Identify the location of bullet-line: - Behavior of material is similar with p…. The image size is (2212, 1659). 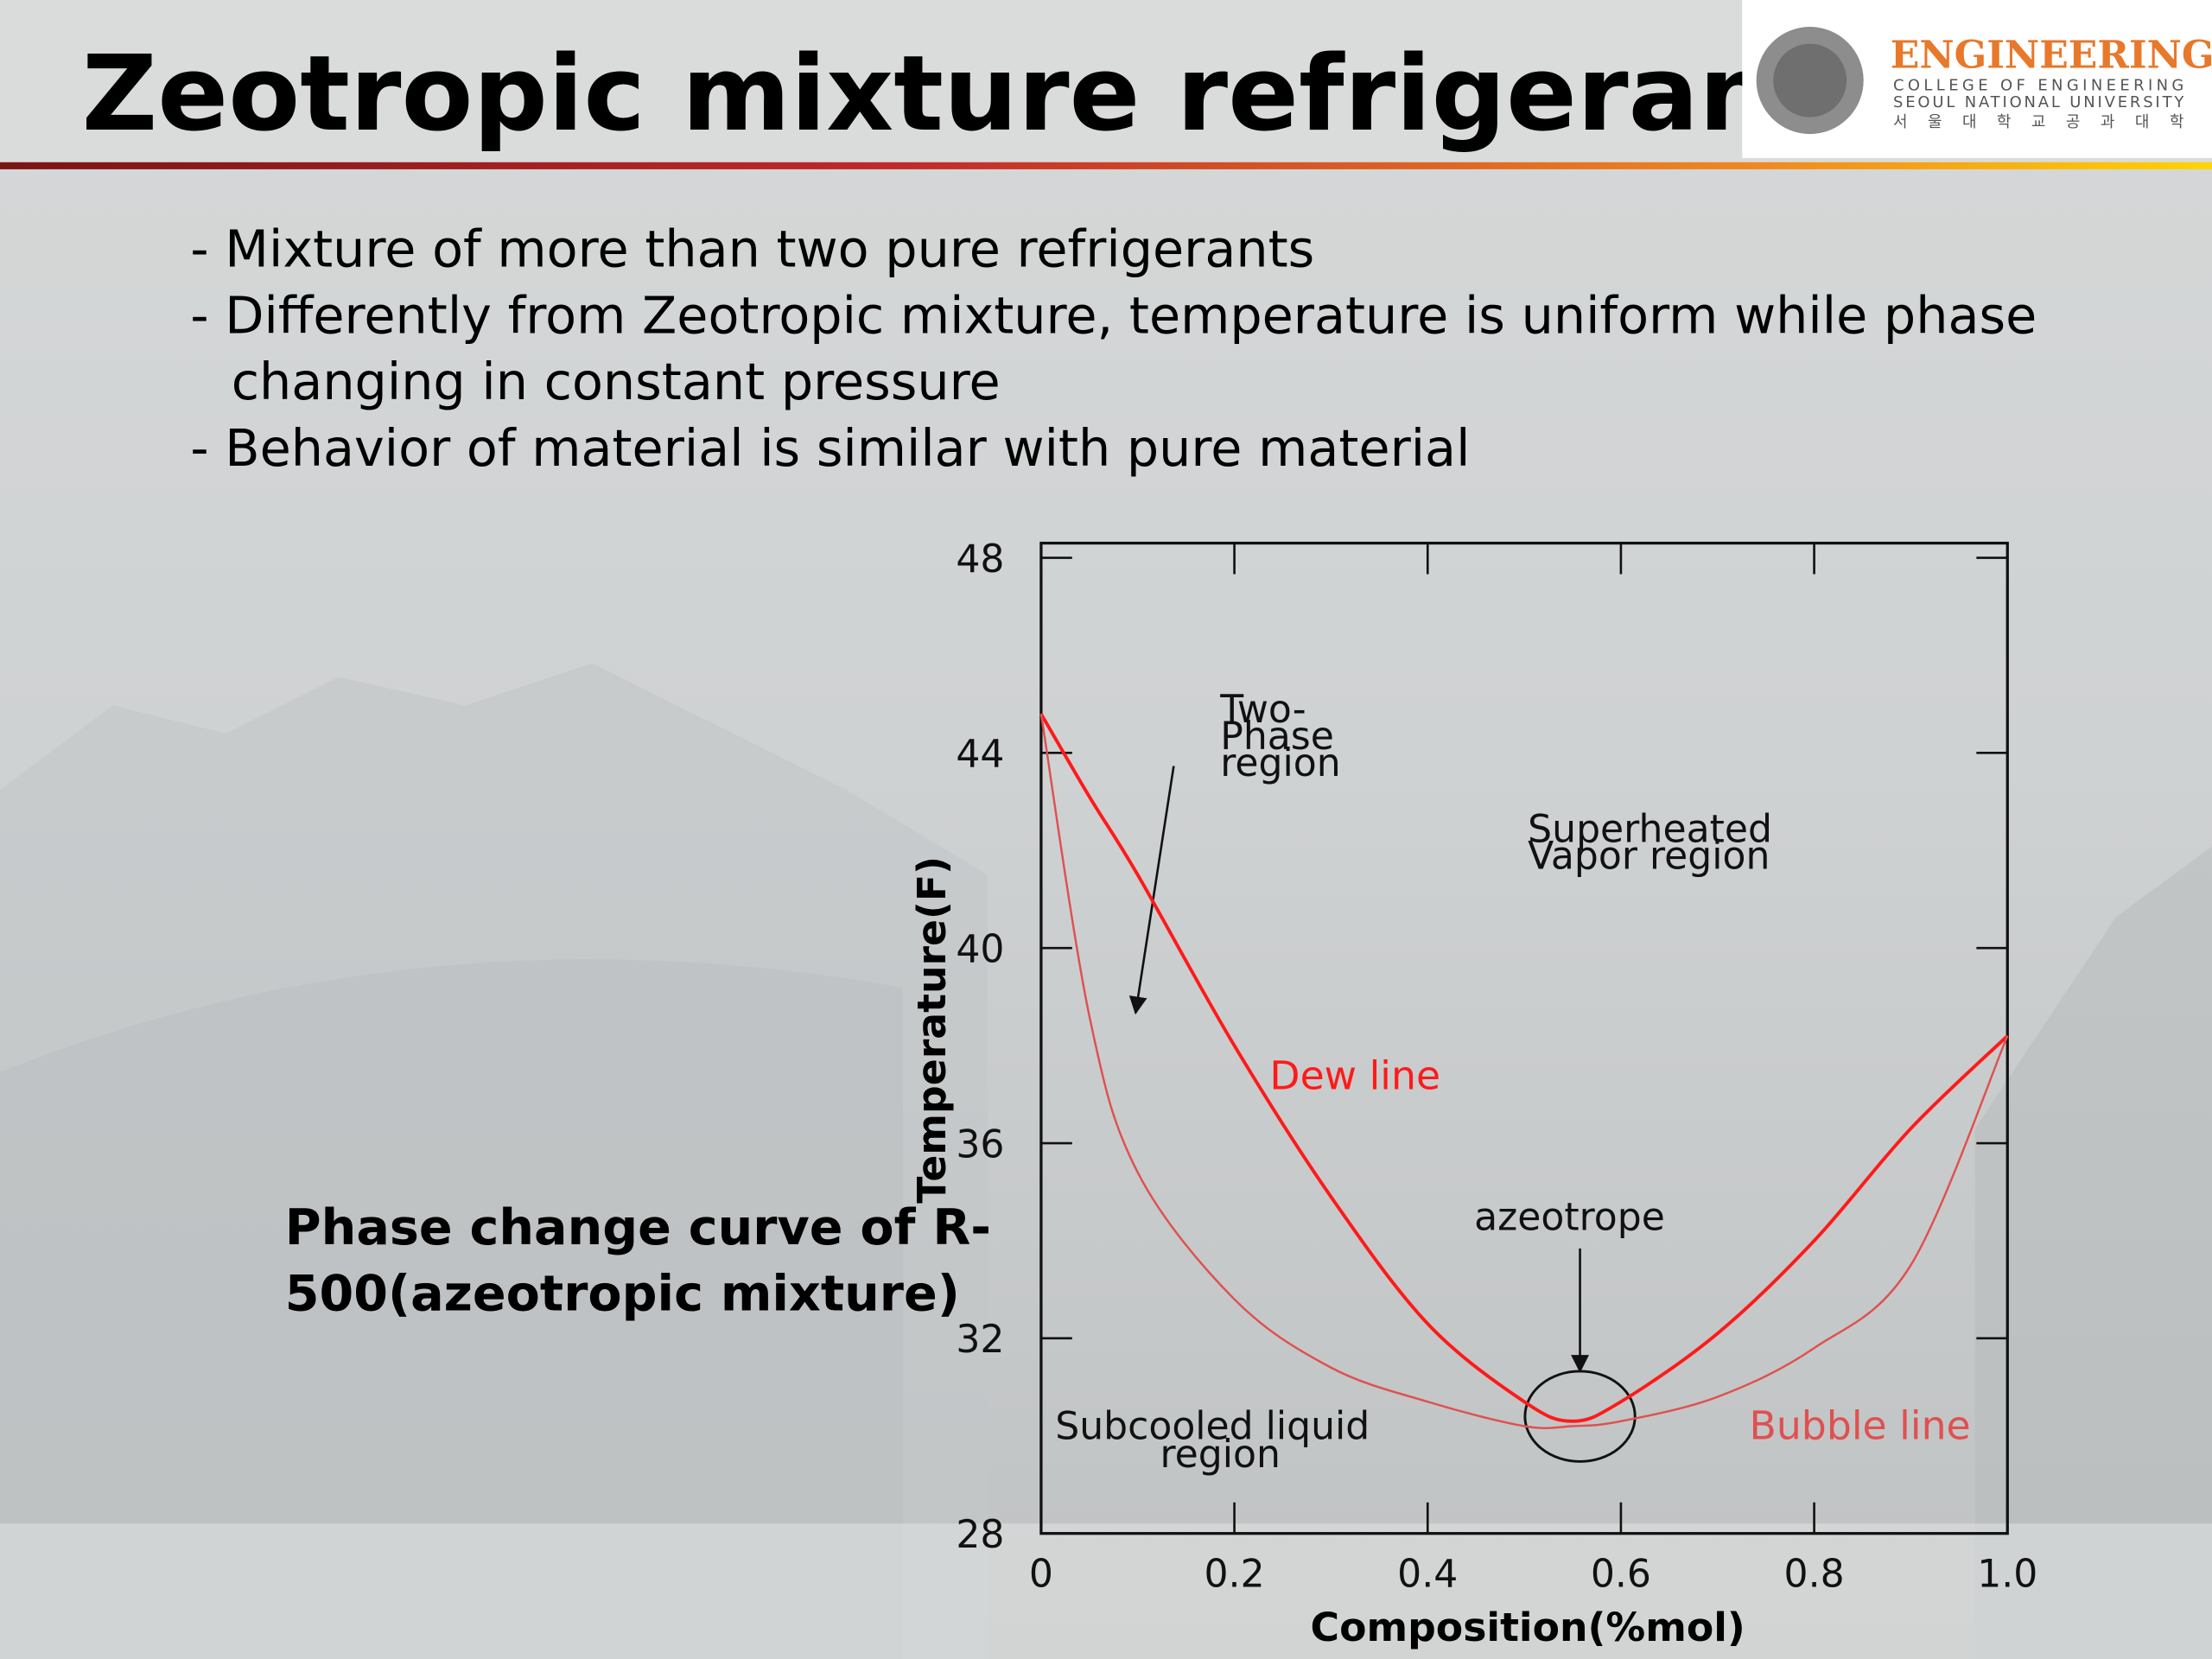
(830, 448).